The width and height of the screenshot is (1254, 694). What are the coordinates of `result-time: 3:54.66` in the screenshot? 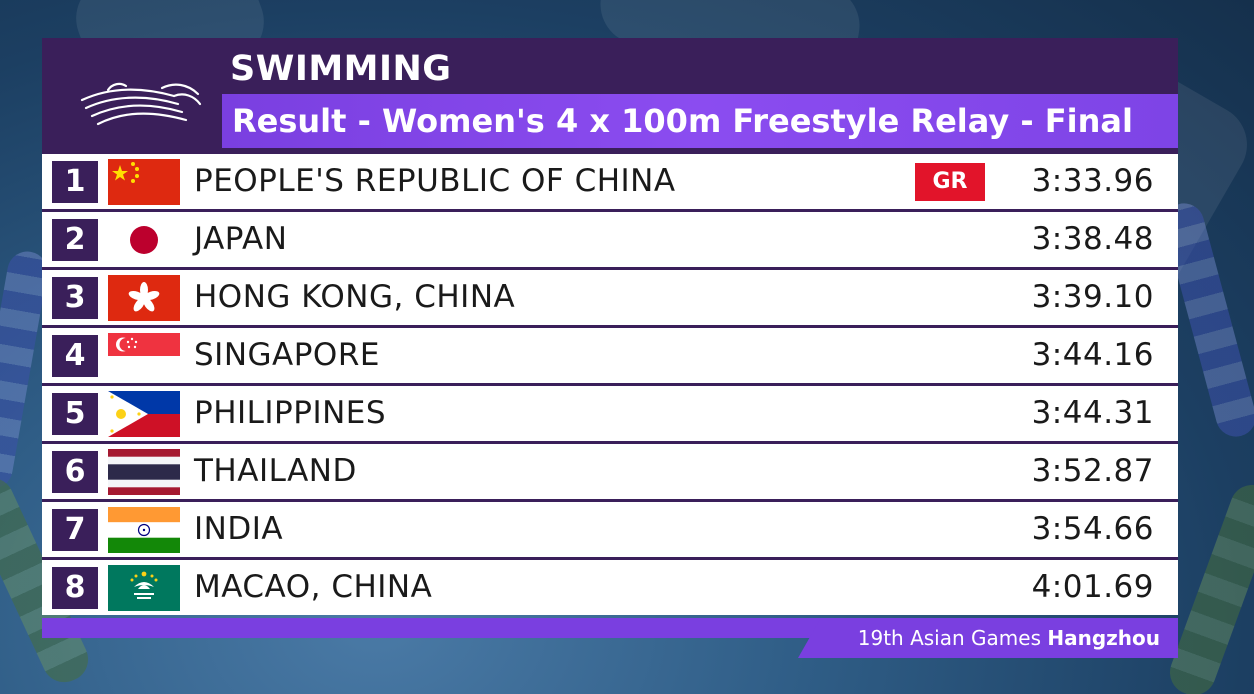 It's located at (1092, 529).